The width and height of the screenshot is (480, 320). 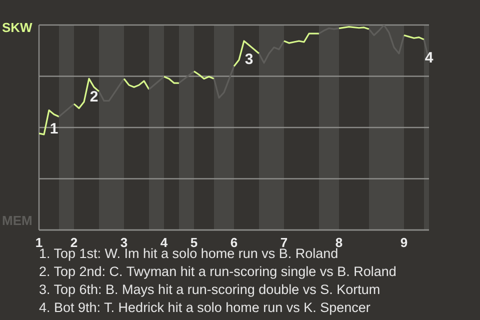 What do you see at coordinates (54, 129) in the screenshot?
I see `annotation: 1` at bounding box center [54, 129].